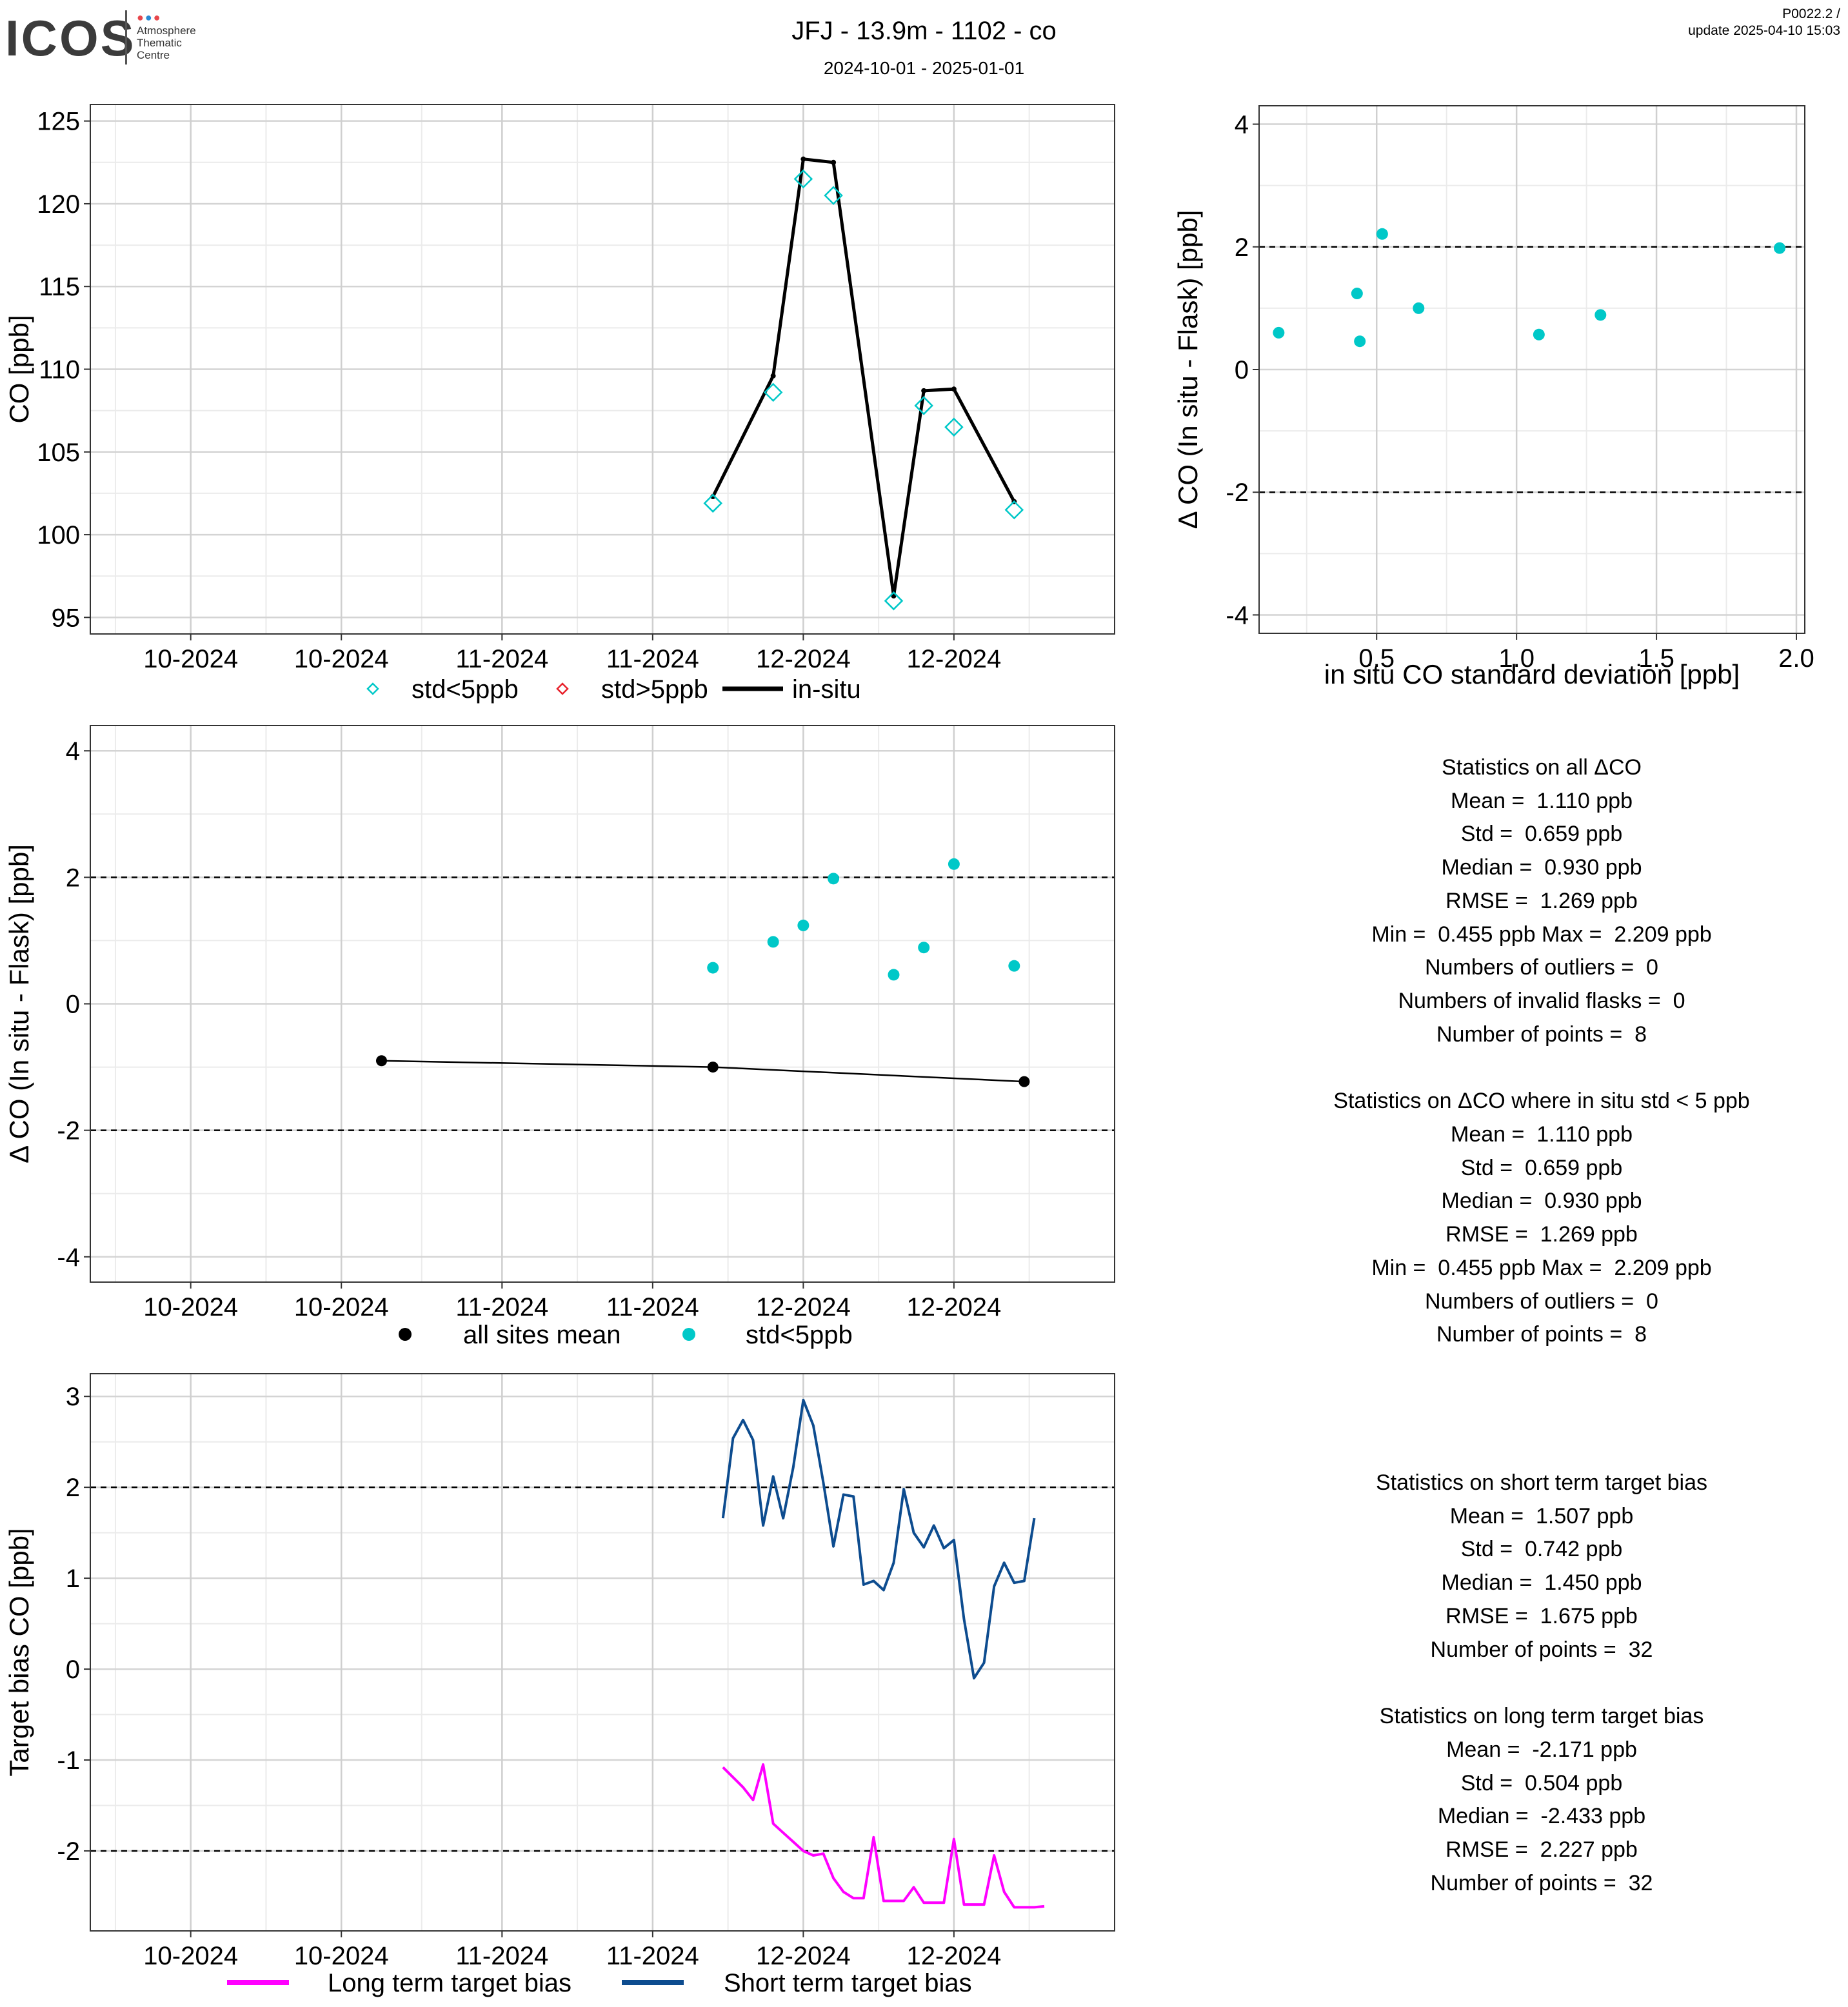 Image resolution: width=1848 pixels, height=2007 pixels. Describe the element at coordinates (924, 31) in the screenshot. I see `page-title: JFJ - 13.9m - 1102 - co` at that location.